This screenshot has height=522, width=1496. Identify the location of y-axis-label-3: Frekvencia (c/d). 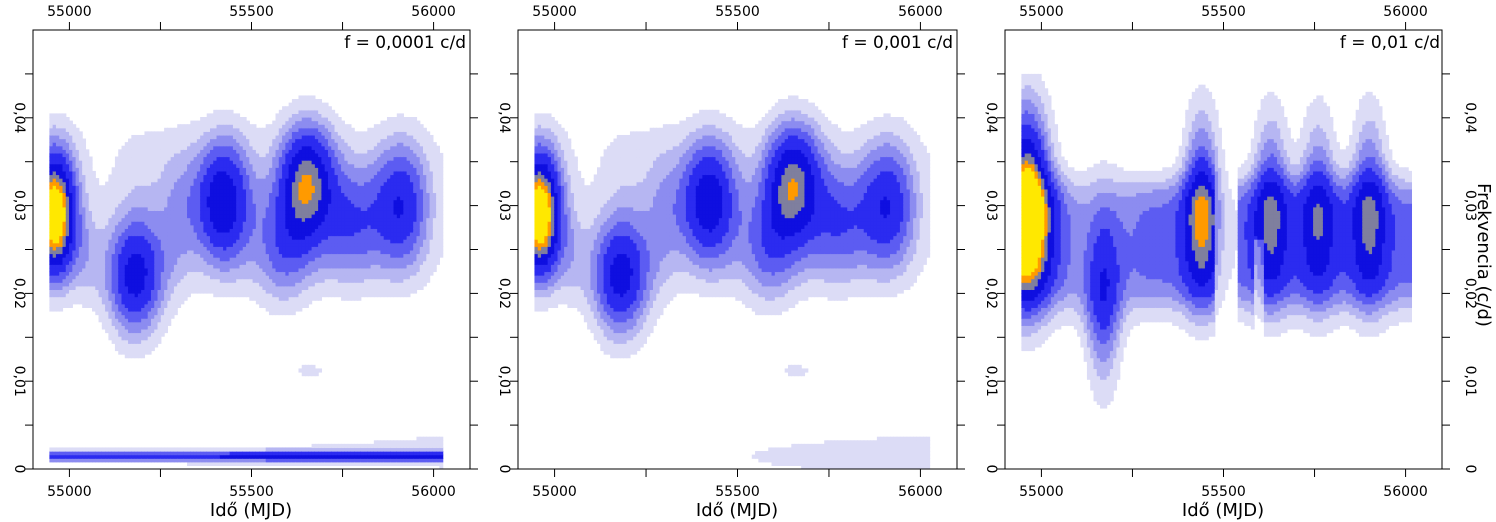
(1483, 255).